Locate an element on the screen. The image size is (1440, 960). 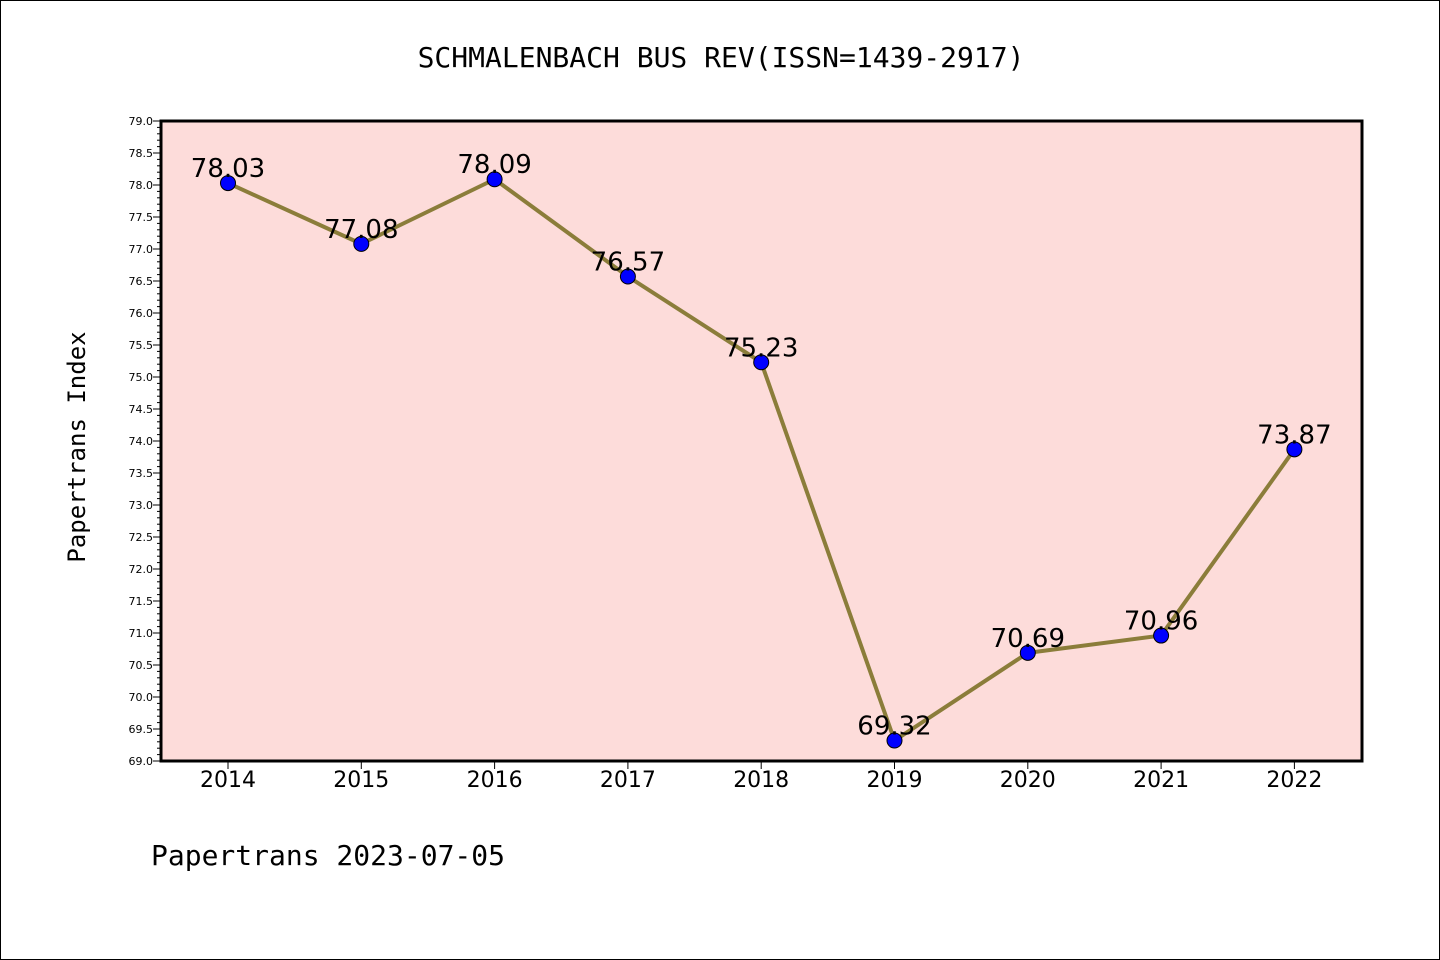
x-tick-label: 2021 is located at coordinates (1161, 780).